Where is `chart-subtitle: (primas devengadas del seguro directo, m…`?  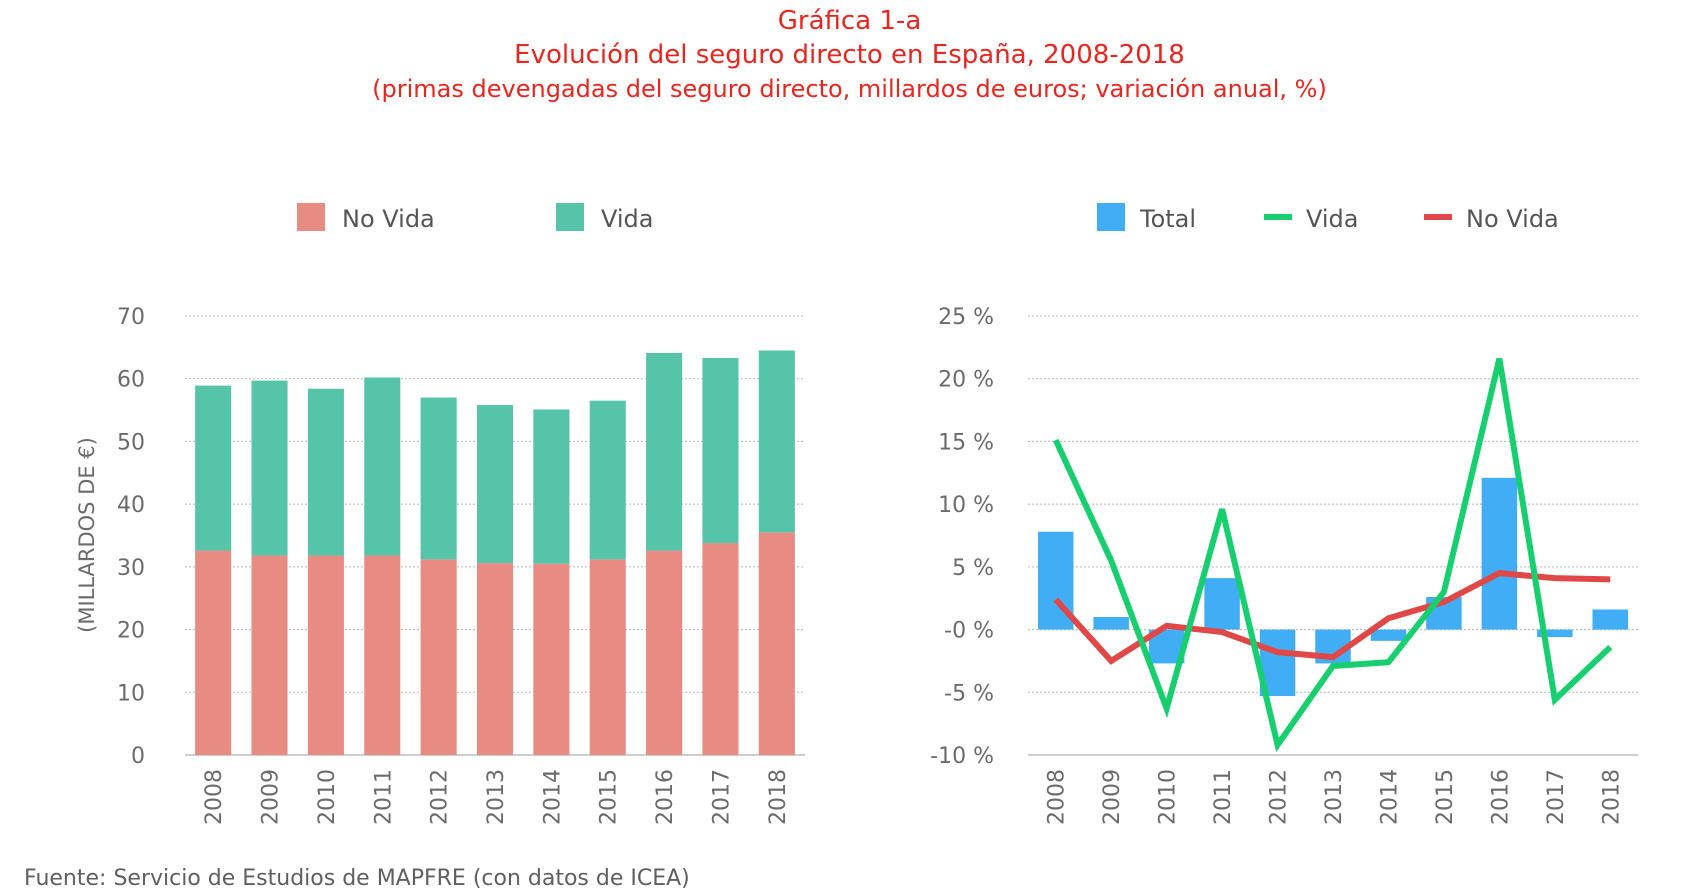 chart-subtitle: (primas devengadas del seguro directo, m… is located at coordinates (849, 89).